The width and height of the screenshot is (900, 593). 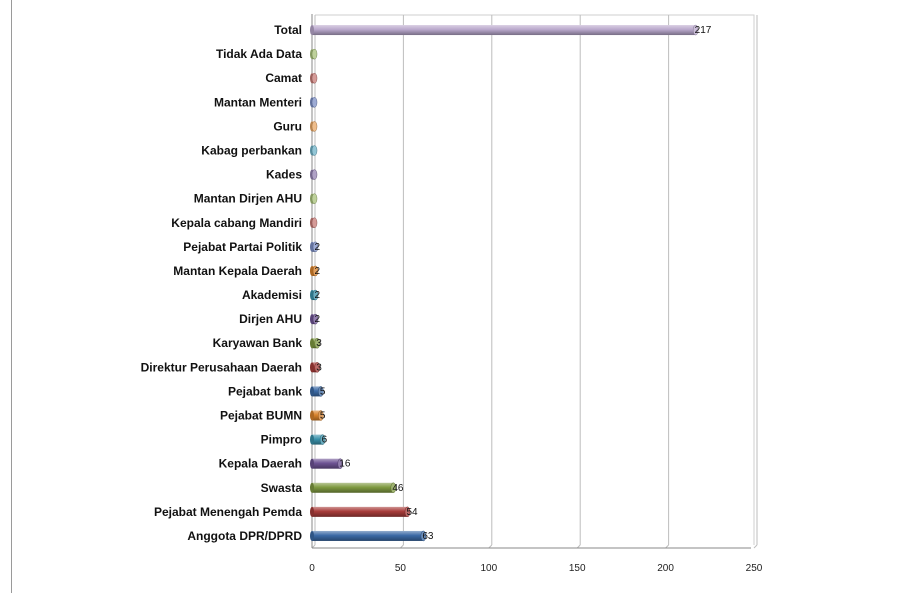 I want to click on x-tick-label: 100, so click(x=488, y=568).